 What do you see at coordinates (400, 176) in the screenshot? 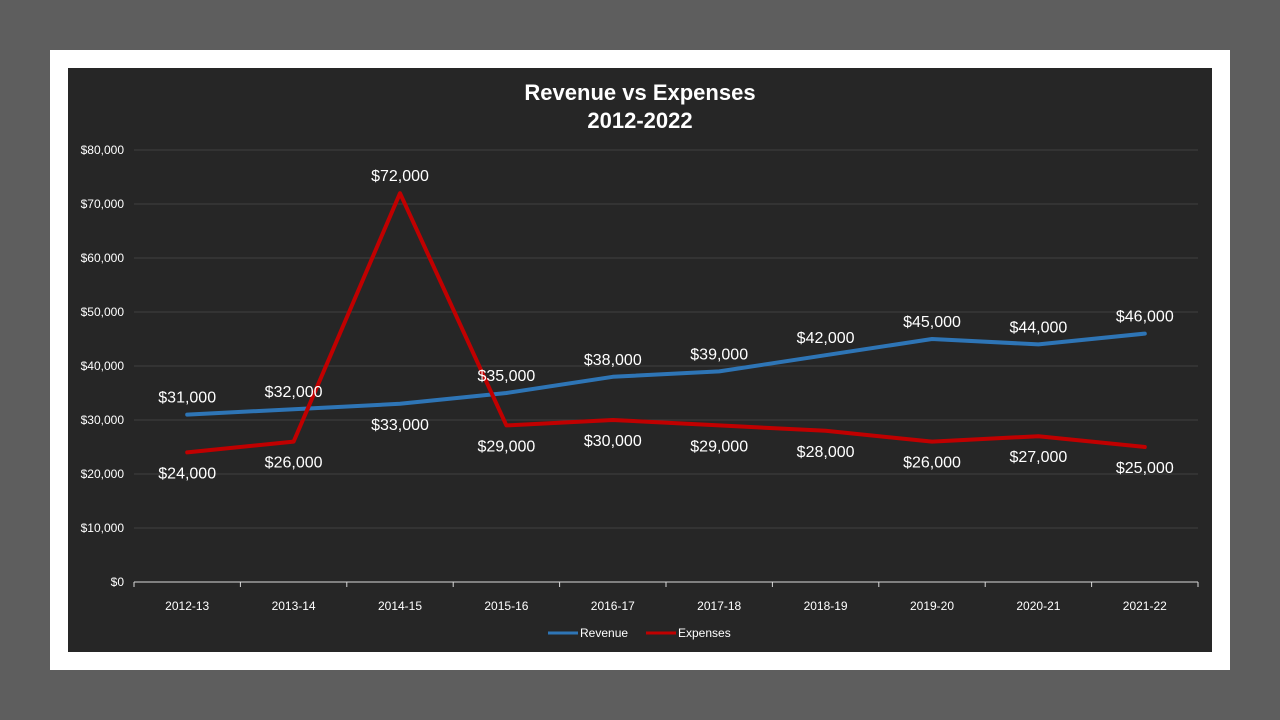
I see `data-label-expenses: $72,000` at bounding box center [400, 176].